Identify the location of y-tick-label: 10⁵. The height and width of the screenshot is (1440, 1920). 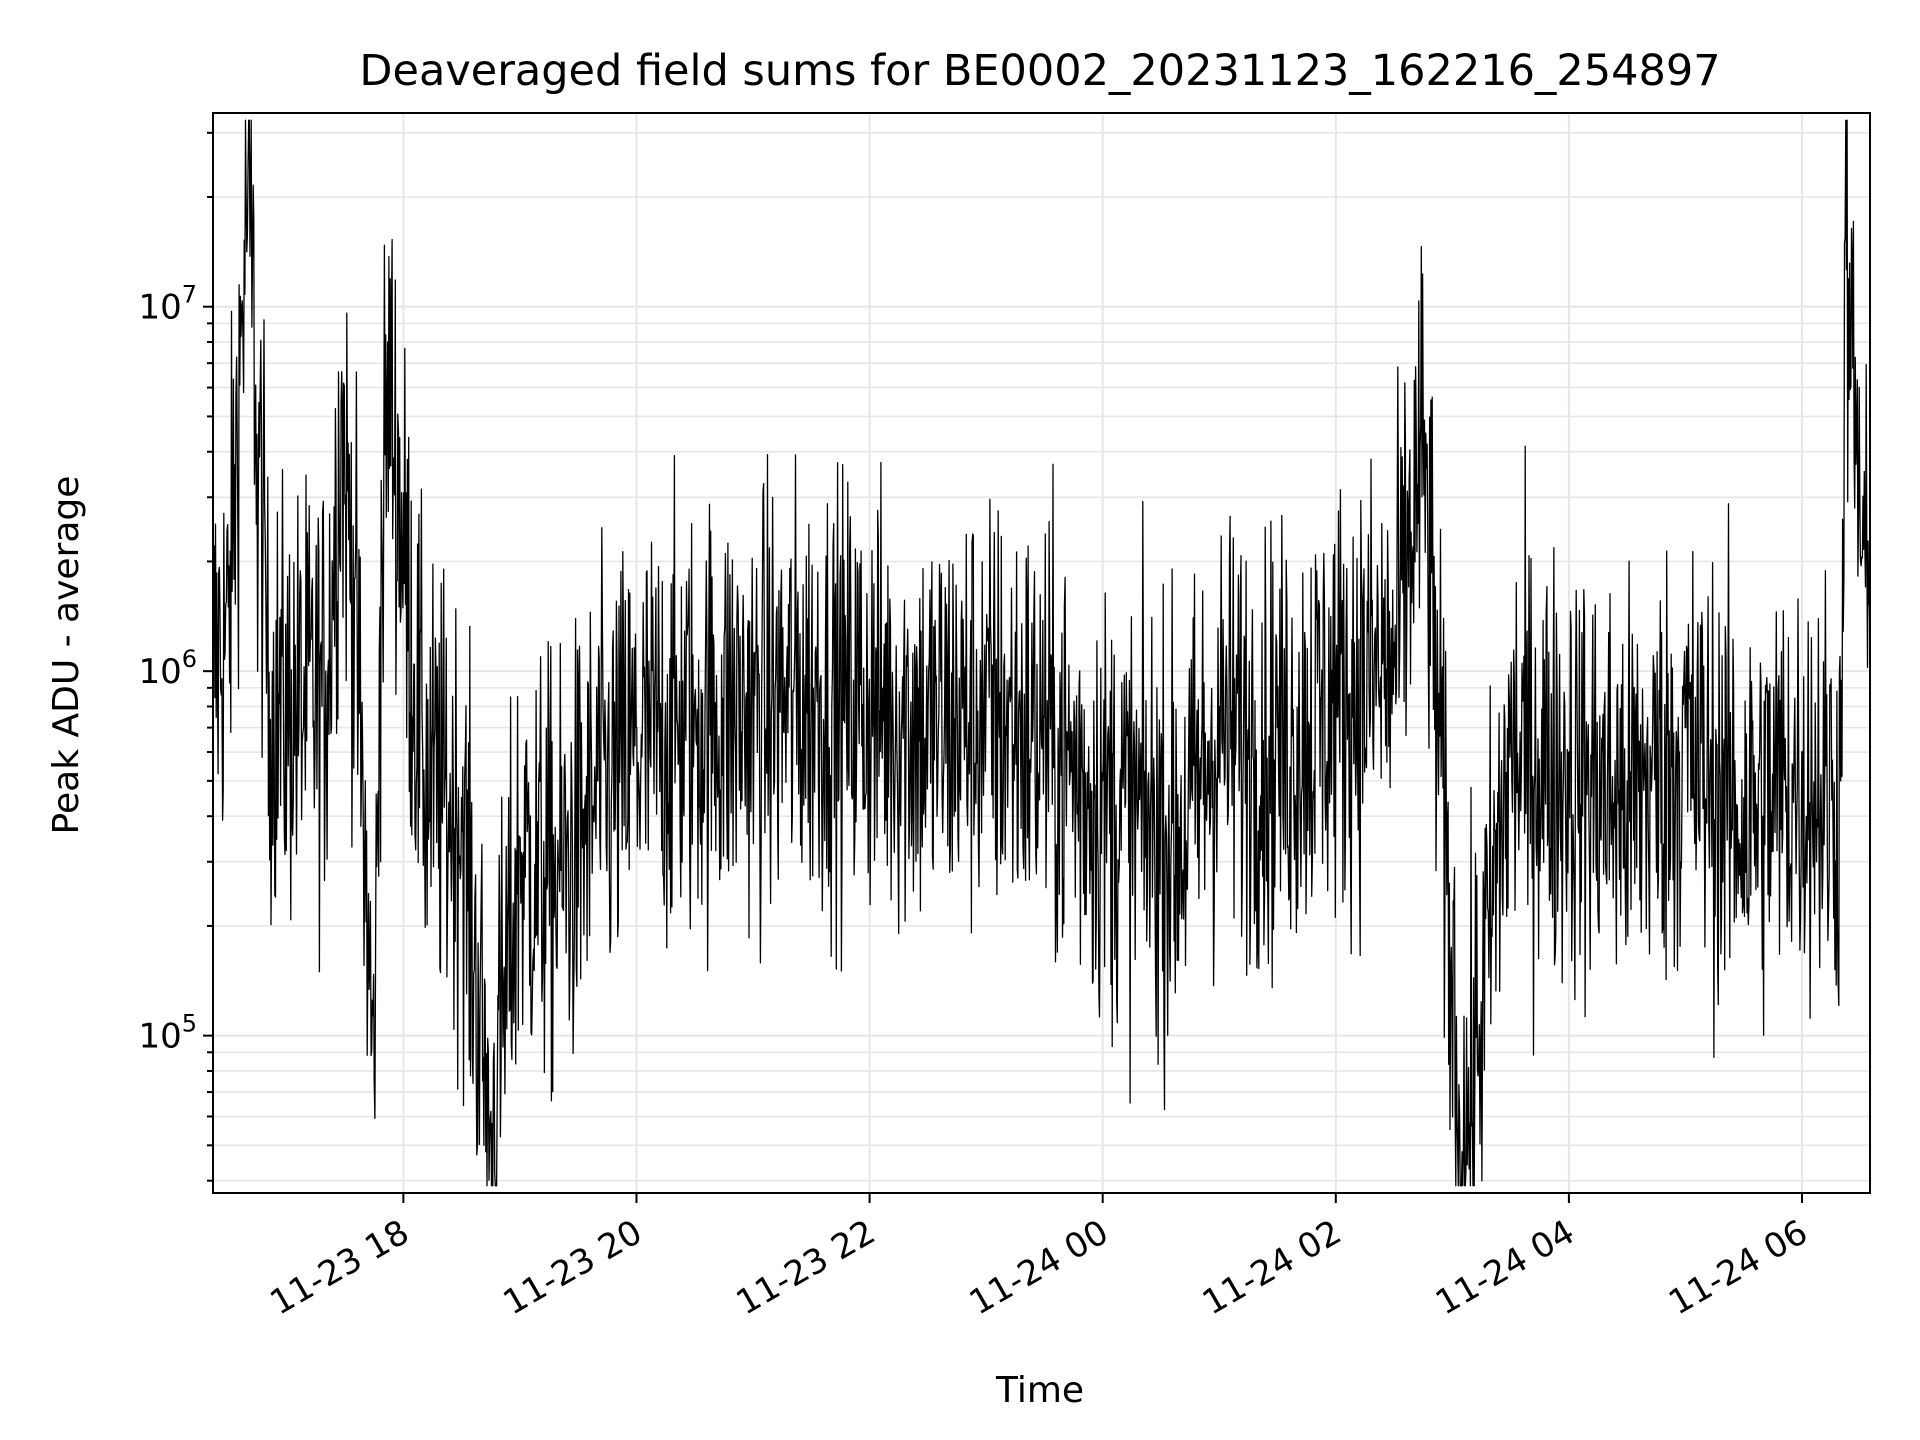
(167, 1033).